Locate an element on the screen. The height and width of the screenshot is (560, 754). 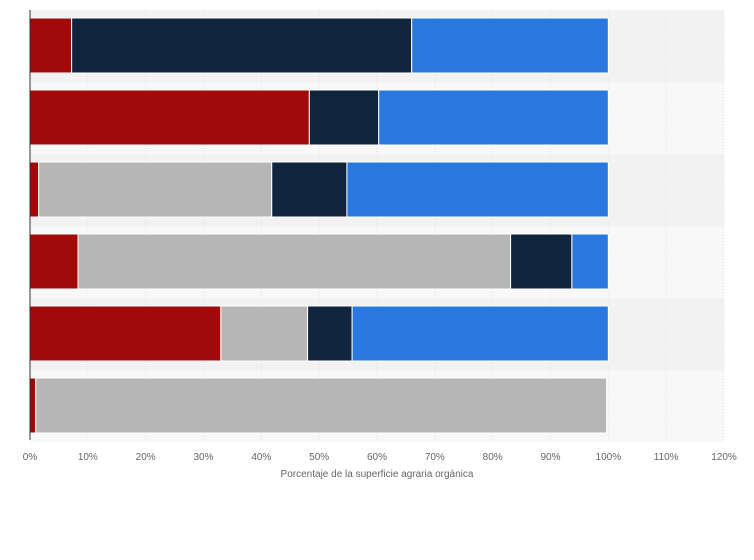
x-tick-label: 20% is located at coordinates (146, 457).